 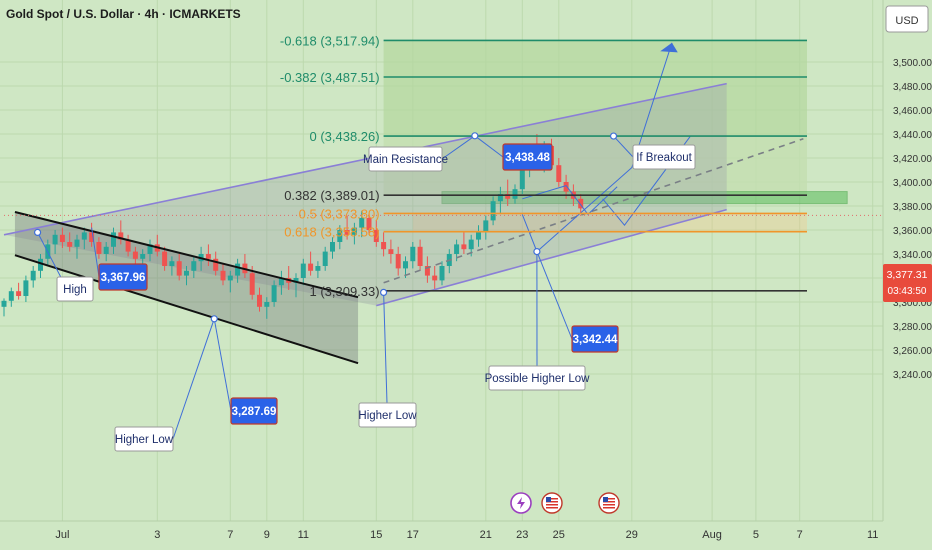 I want to click on time-axis-panel, so click(x=466, y=535).